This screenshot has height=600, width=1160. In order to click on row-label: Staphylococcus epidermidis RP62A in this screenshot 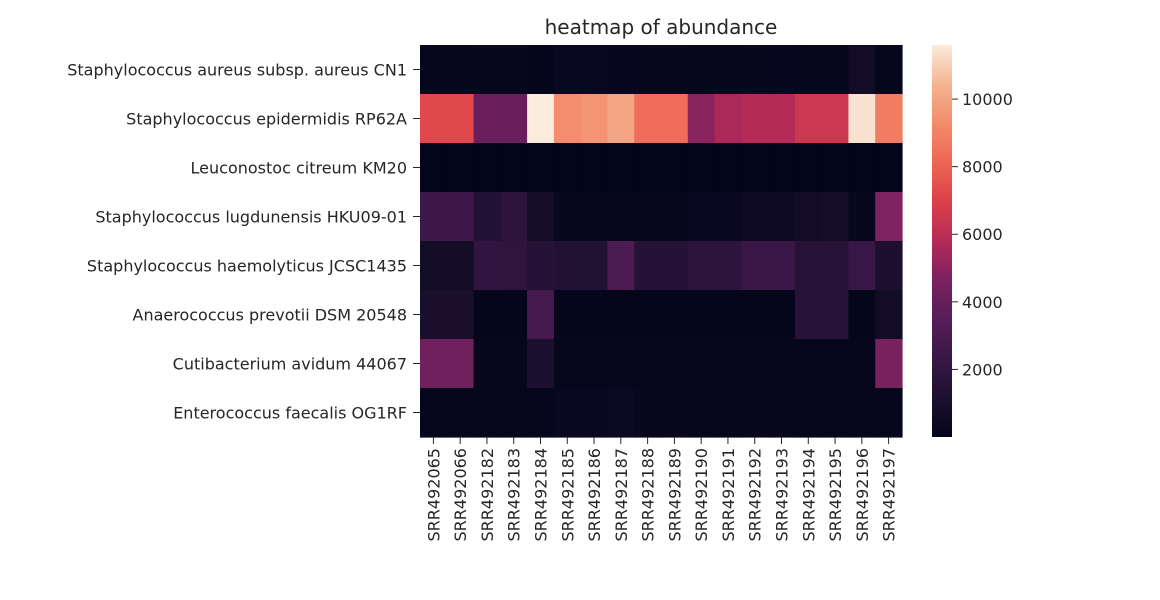, I will do `click(266, 119)`.